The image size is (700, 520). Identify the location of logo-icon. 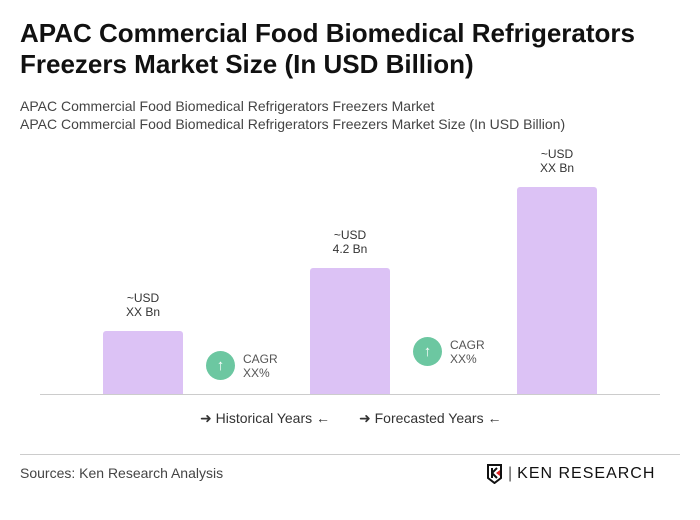
(494, 474).